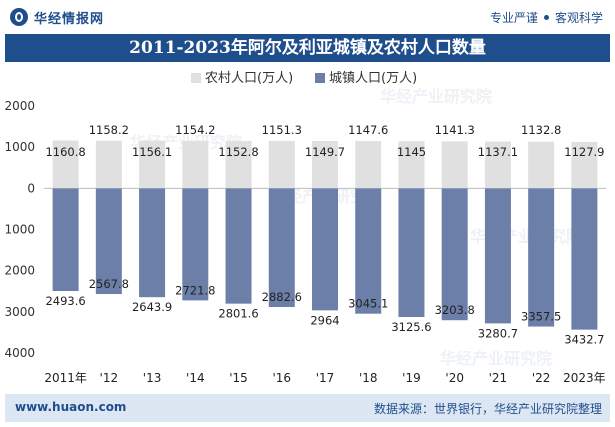 The height and width of the screenshot is (427, 615). What do you see at coordinates (65, 301) in the screenshot?
I see `data-label-urban: 2493.6` at bounding box center [65, 301].